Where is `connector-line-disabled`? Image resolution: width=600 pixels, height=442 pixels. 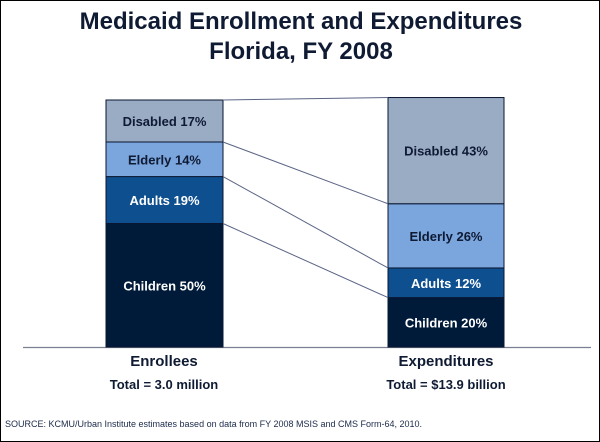
connector-line-disabled is located at coordinates (305, 173).